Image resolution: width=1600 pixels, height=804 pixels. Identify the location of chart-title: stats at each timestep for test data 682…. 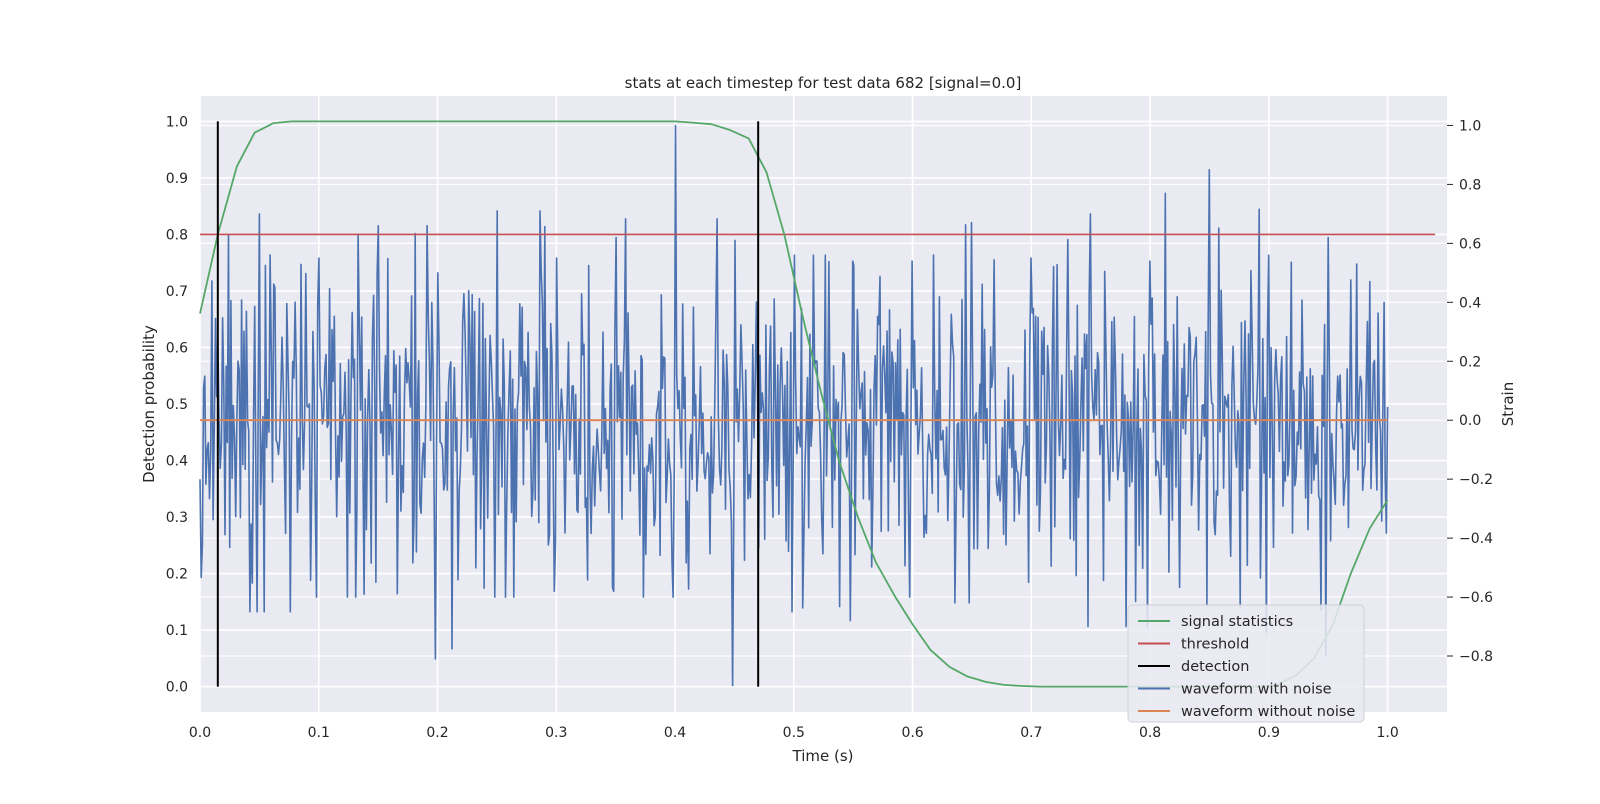
(823, 83).